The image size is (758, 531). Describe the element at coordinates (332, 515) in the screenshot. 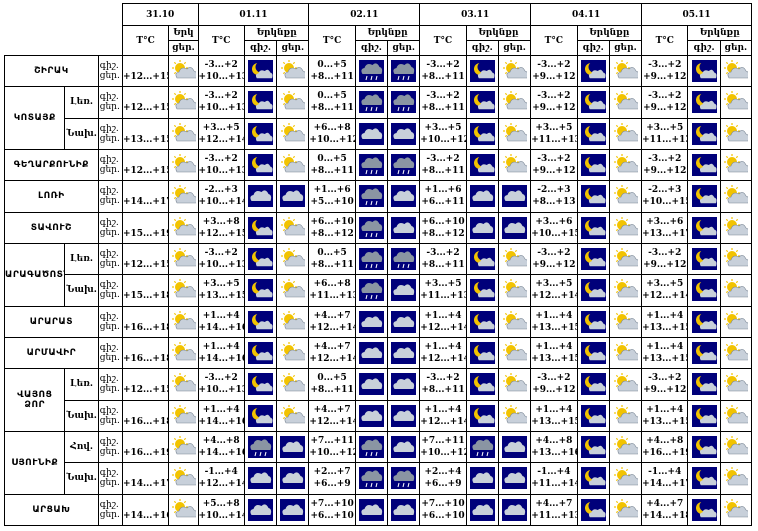

I see `day-temp: +6...+10` at that location.